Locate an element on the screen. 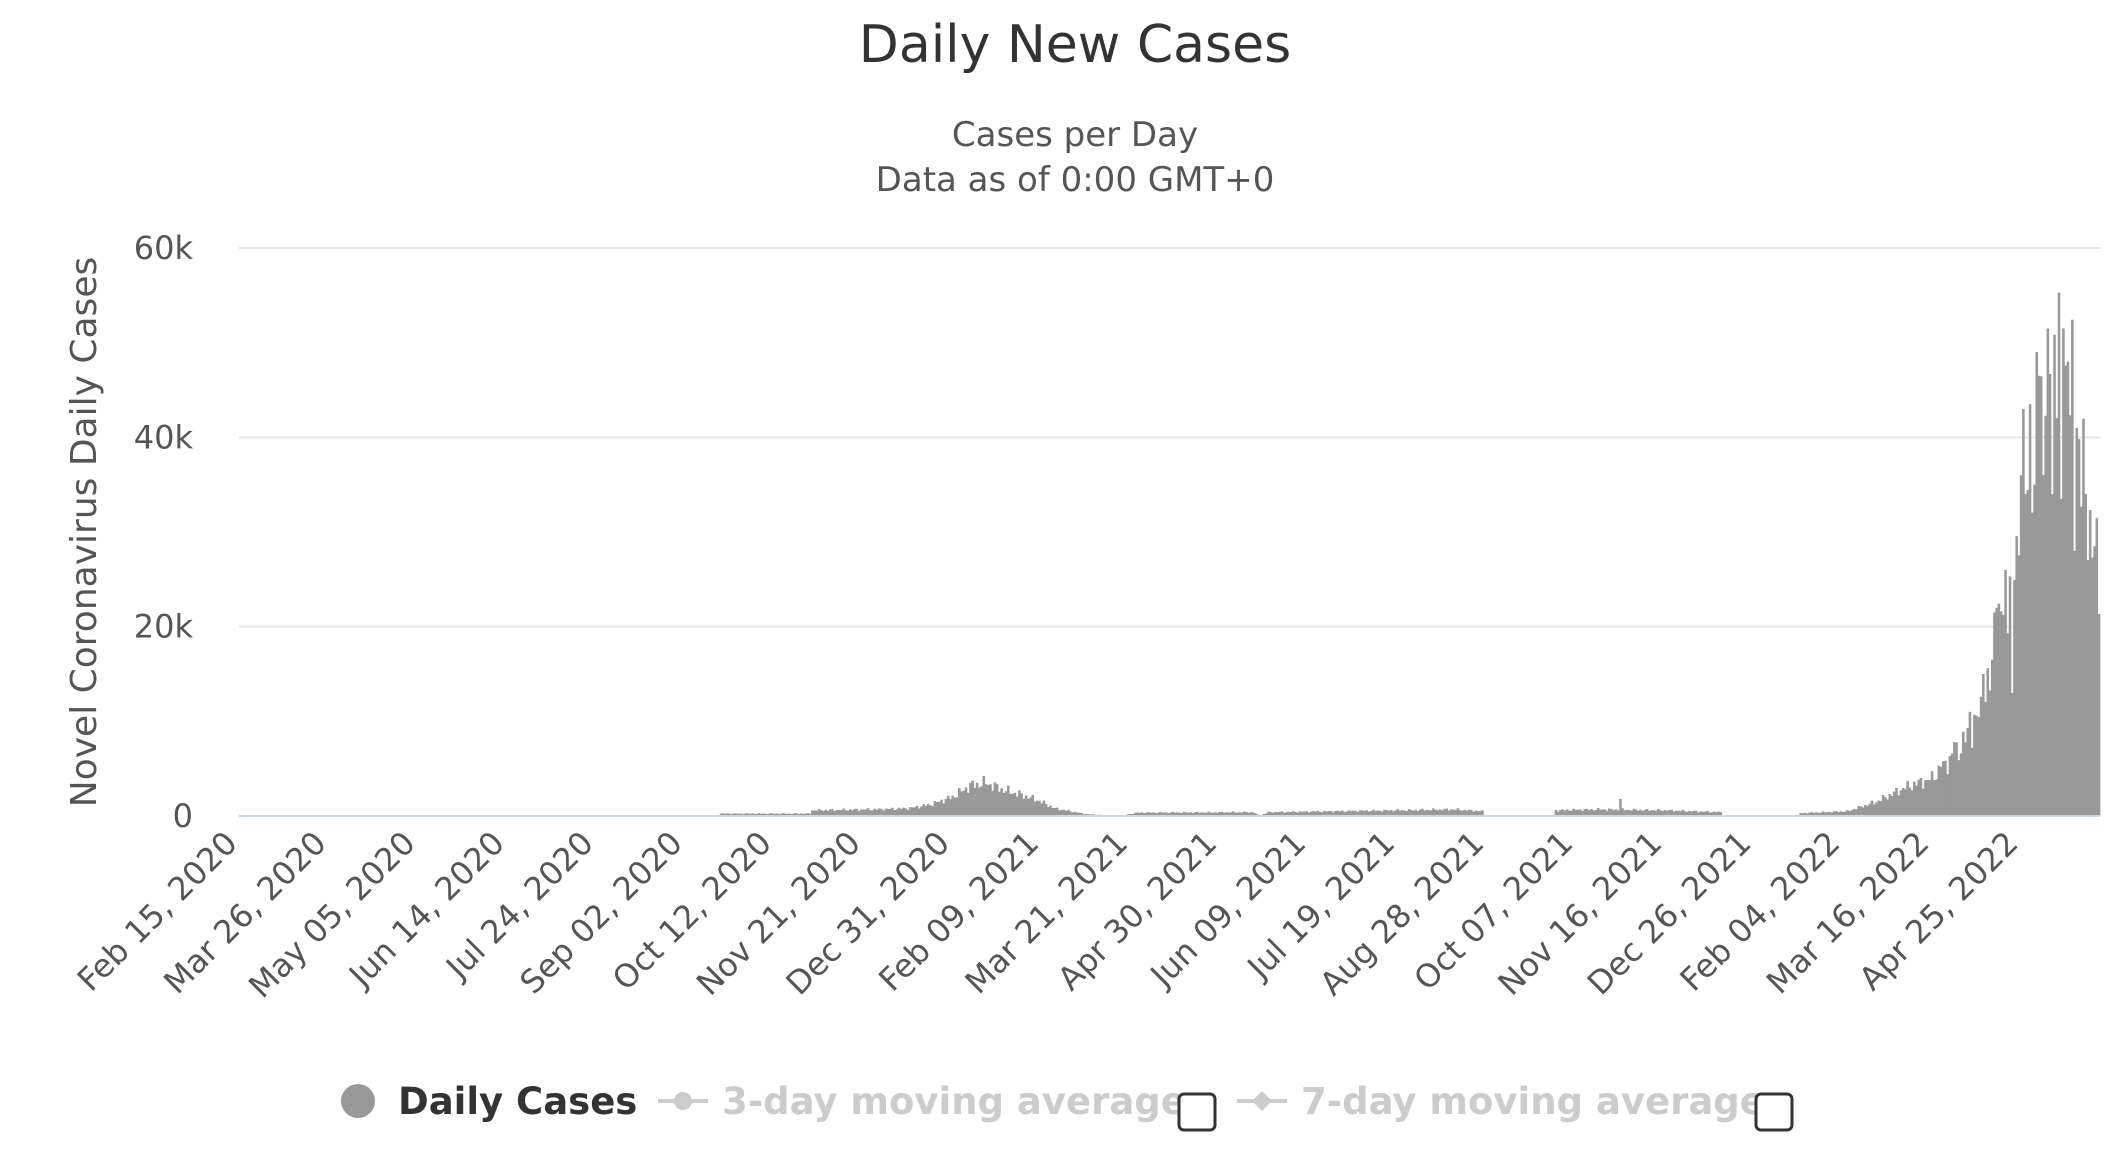  legend-item-3-day-average: 3-day moving average is located at coordinates (922, 1101).